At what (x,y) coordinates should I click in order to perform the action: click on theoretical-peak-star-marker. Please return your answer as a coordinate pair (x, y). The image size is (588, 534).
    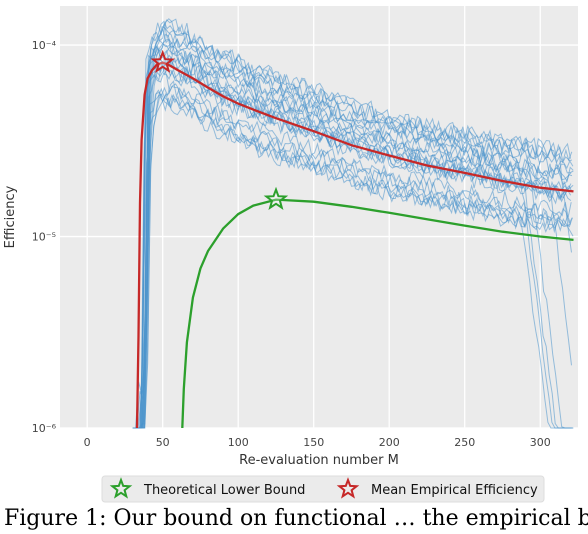
    Looking at the image, I should click on (276, 198).